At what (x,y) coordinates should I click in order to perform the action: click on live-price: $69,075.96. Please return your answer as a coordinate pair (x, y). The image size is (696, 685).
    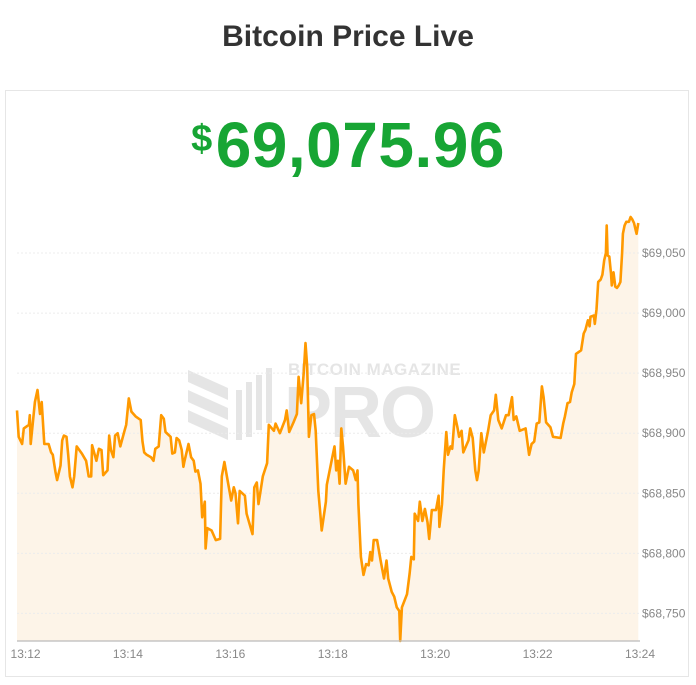
    Looking at the image, I should click on (348, 145).